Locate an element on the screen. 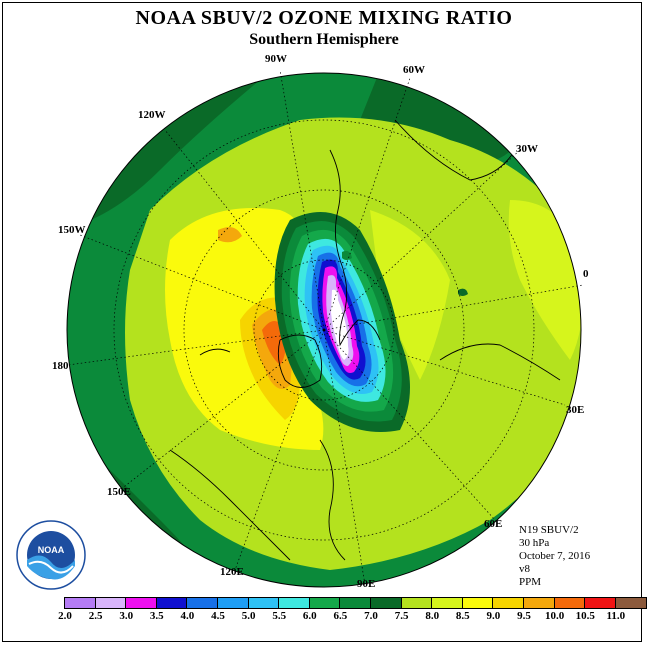  colorbar-tick-label: 10.5 is located at coordinates (585, 616).